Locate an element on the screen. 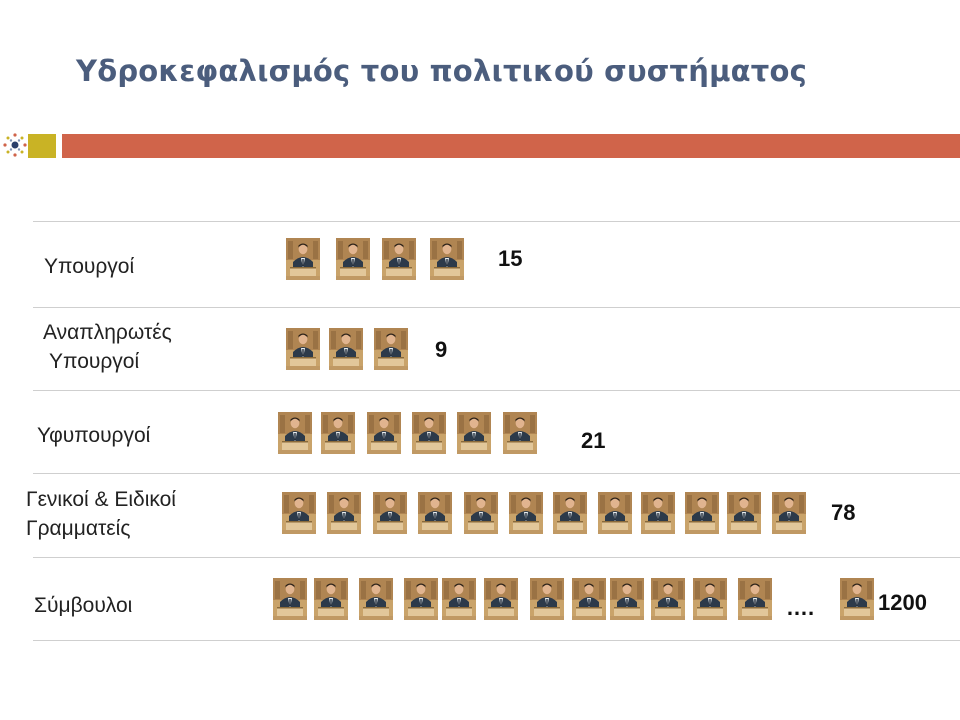 The width and height of the screenshot is (960, 720). value-label: 9 is located at coordinates (441, 349).